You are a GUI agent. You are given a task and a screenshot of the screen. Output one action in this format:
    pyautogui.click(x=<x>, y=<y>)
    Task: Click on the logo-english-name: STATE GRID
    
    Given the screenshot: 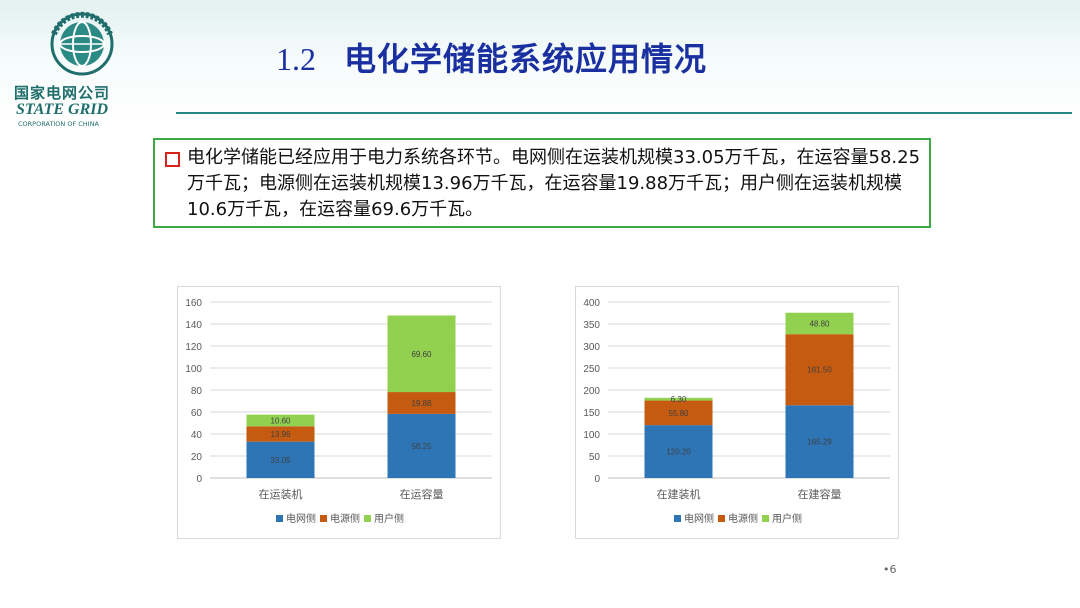 What is the action you would take?
    pyautogui.click(x=62, y=109)
    